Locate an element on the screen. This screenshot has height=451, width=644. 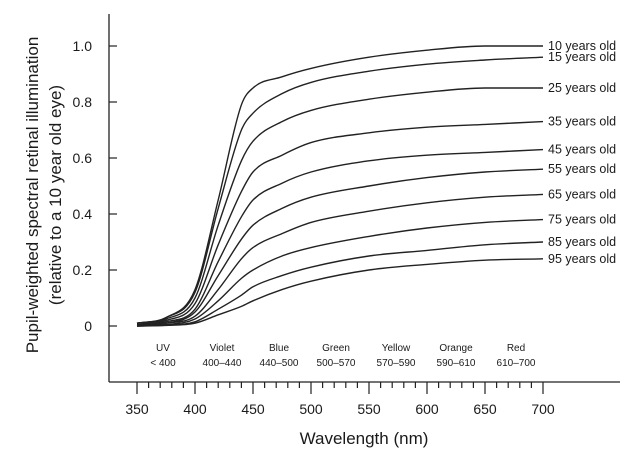
x-tick-label: 550 is located at coordinates (369, 409).